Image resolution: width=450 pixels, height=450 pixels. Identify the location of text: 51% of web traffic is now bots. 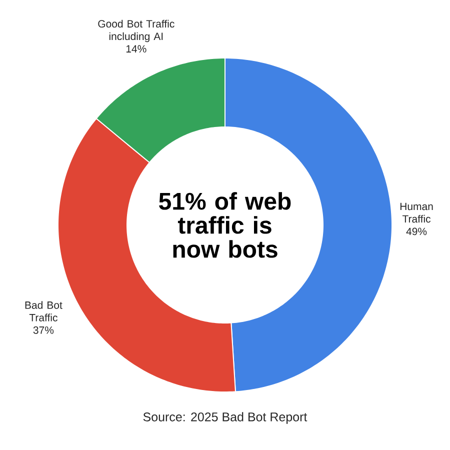
(225, 225).